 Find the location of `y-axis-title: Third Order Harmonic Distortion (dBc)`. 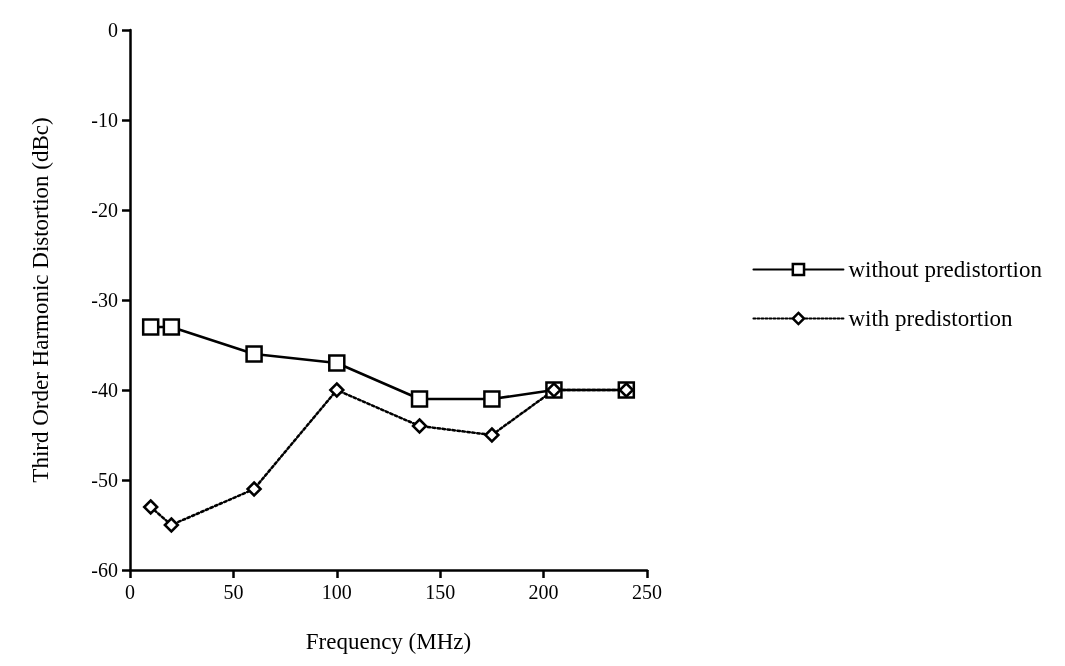

y-axis-title: Third Order Harmonic Distortion (dBc) is located at coordinates (40, 300).